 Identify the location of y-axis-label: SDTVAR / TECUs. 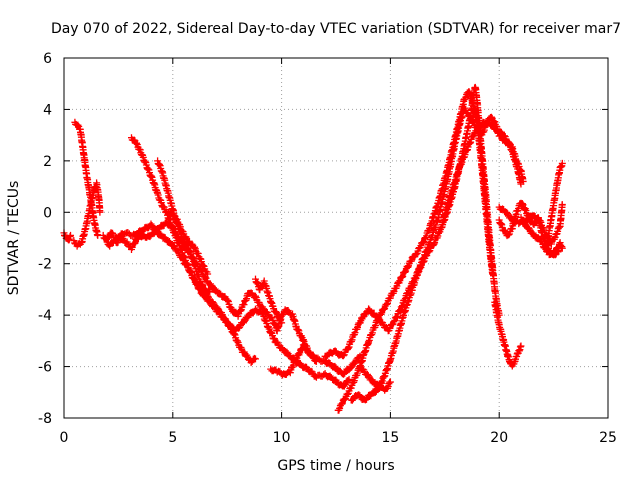
(14, 238).